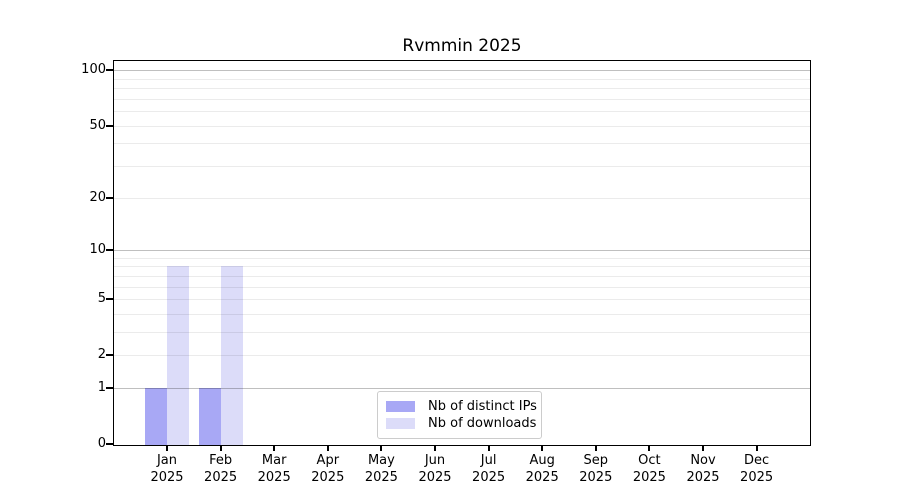 The width and height of the screenshot is (900, 500). Describe the element at coordinates (649, 469) in the screenshot. I see `x-tick-label: Oct 2025` at that location.